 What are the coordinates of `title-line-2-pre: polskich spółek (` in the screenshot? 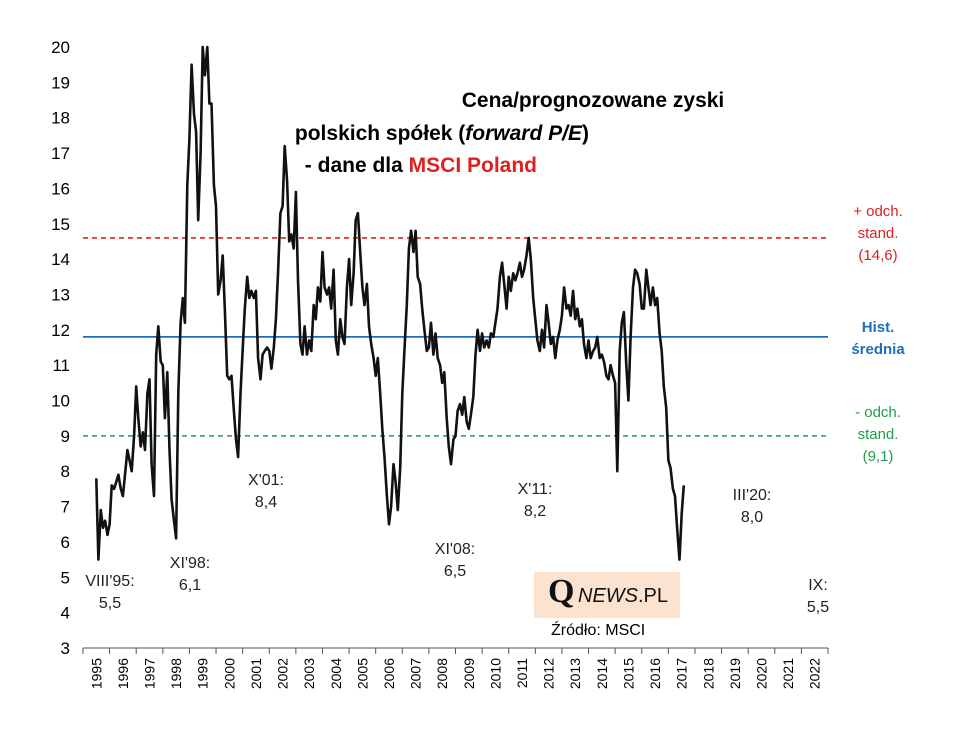 It's located at (380, 133).